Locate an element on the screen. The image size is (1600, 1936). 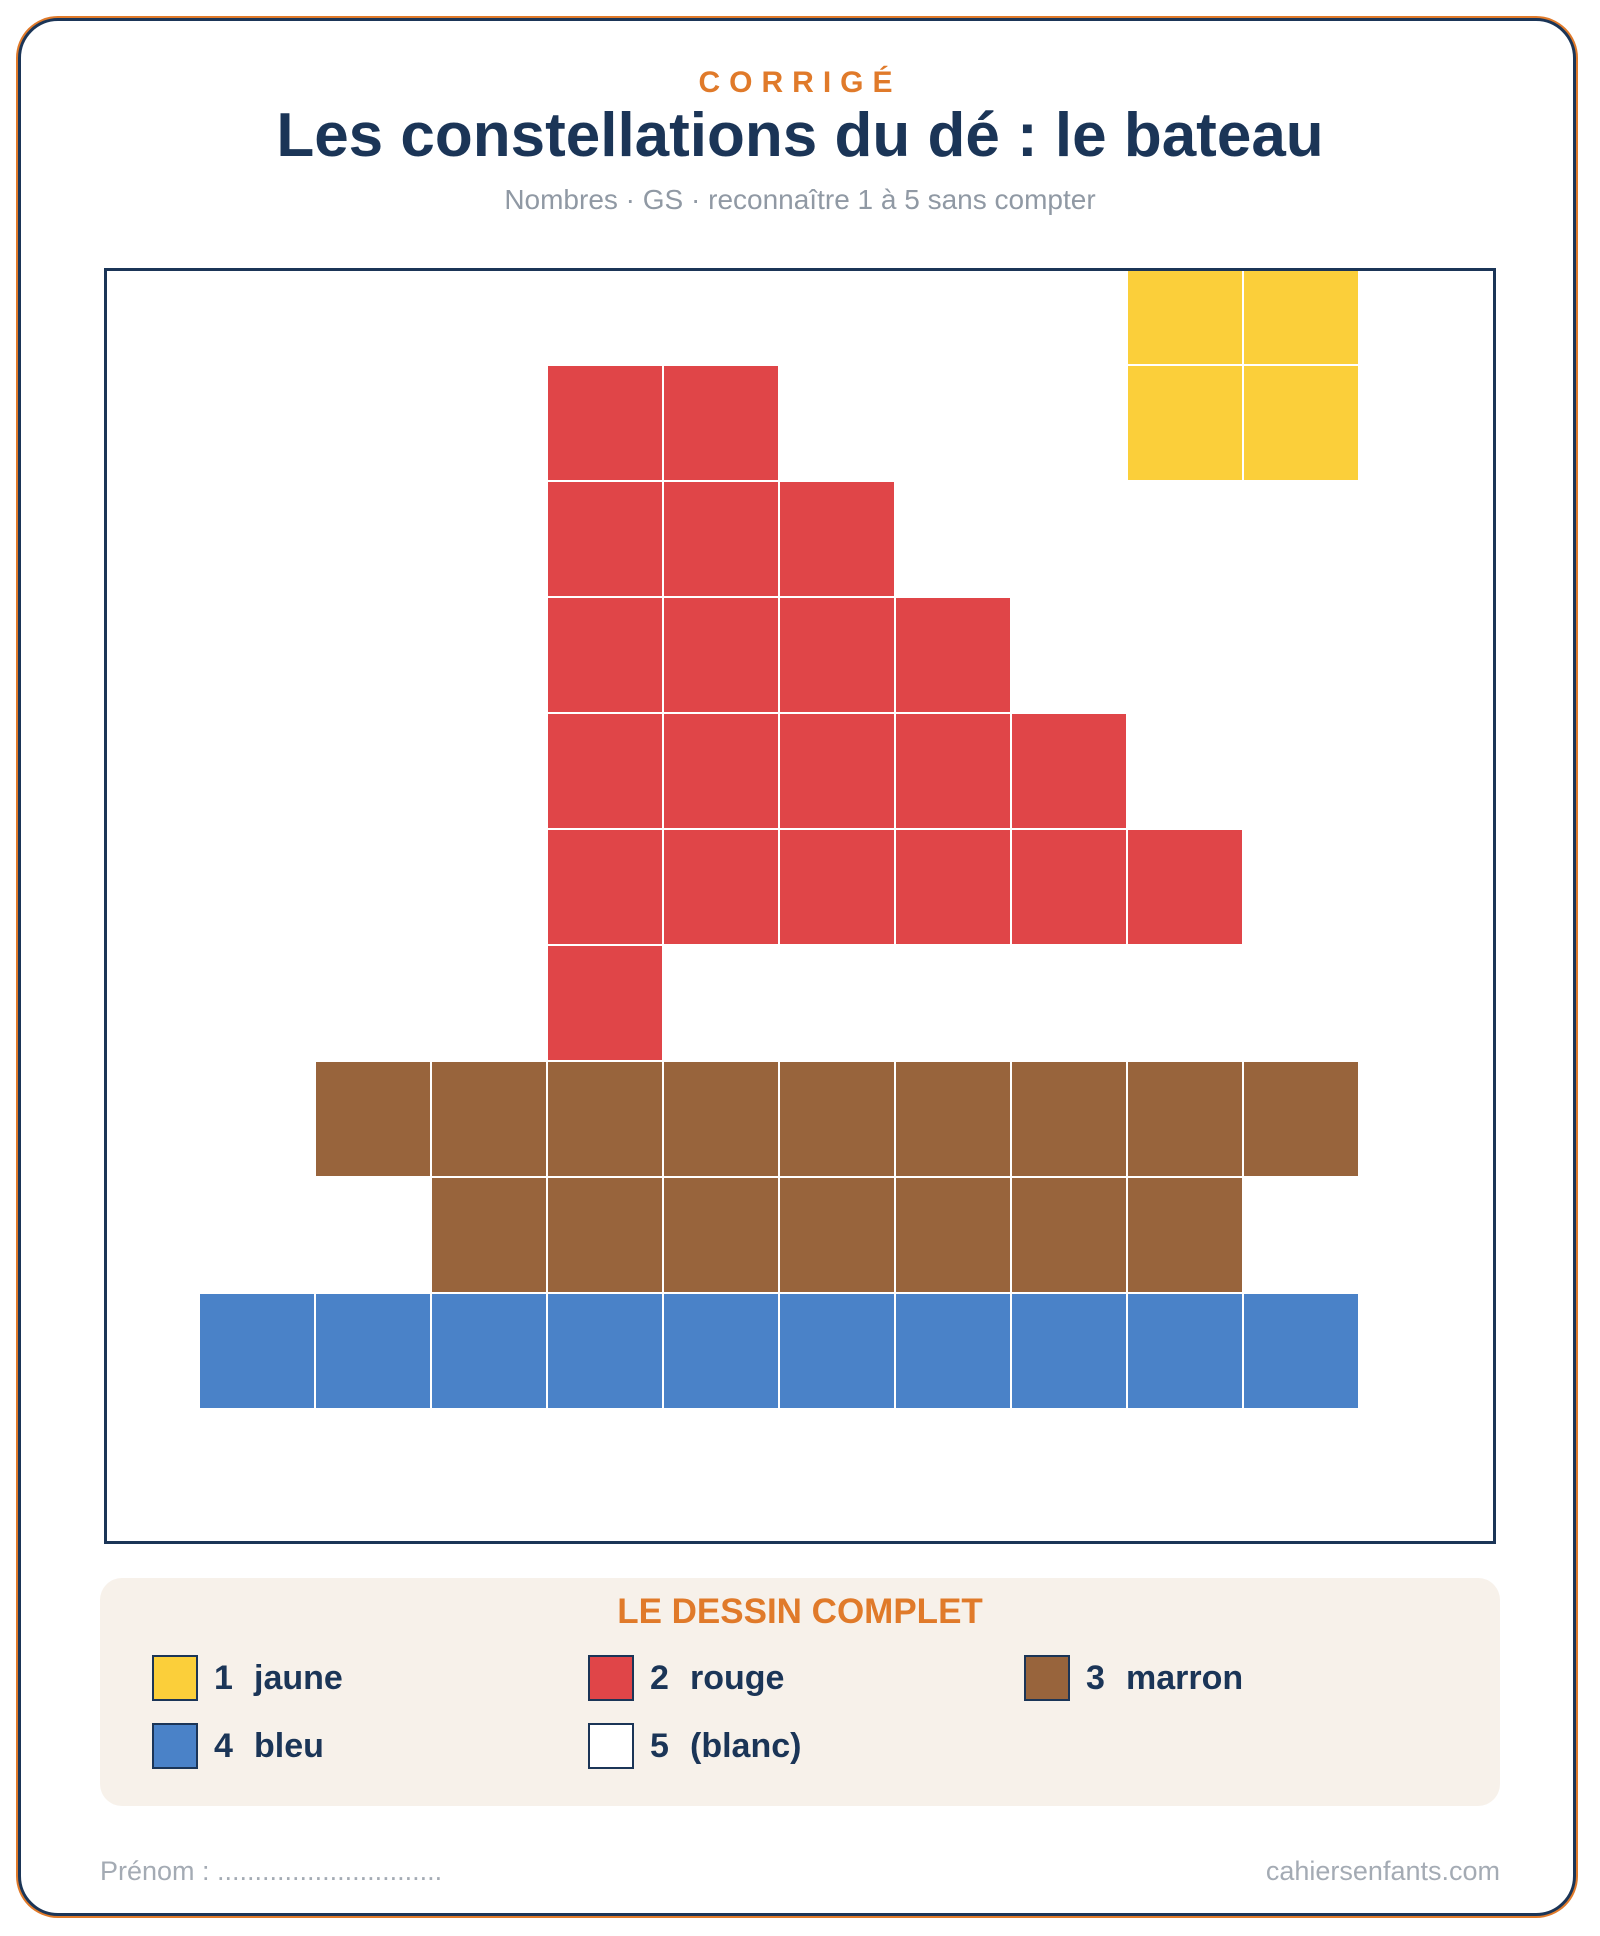
legend-label: bleu is located at coordinates (289, 1745).